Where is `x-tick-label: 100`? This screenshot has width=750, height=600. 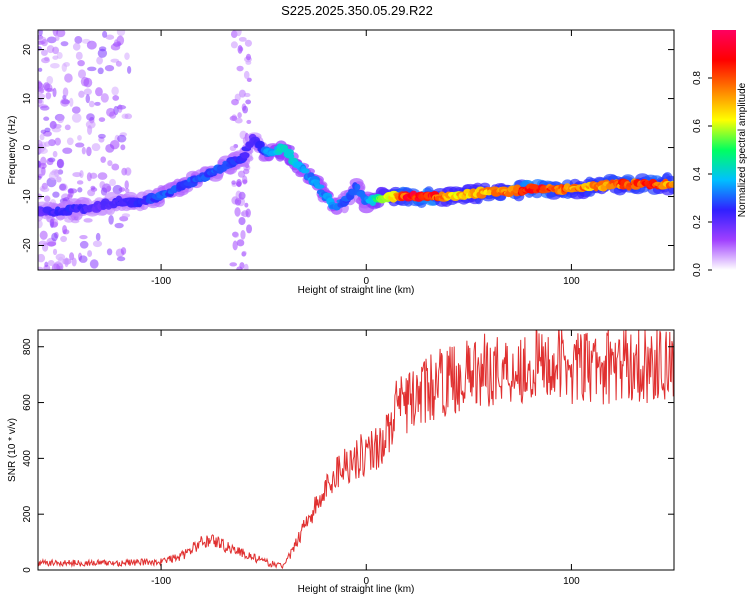 x-tick-label: 100 is located at coordinates (571, 281).